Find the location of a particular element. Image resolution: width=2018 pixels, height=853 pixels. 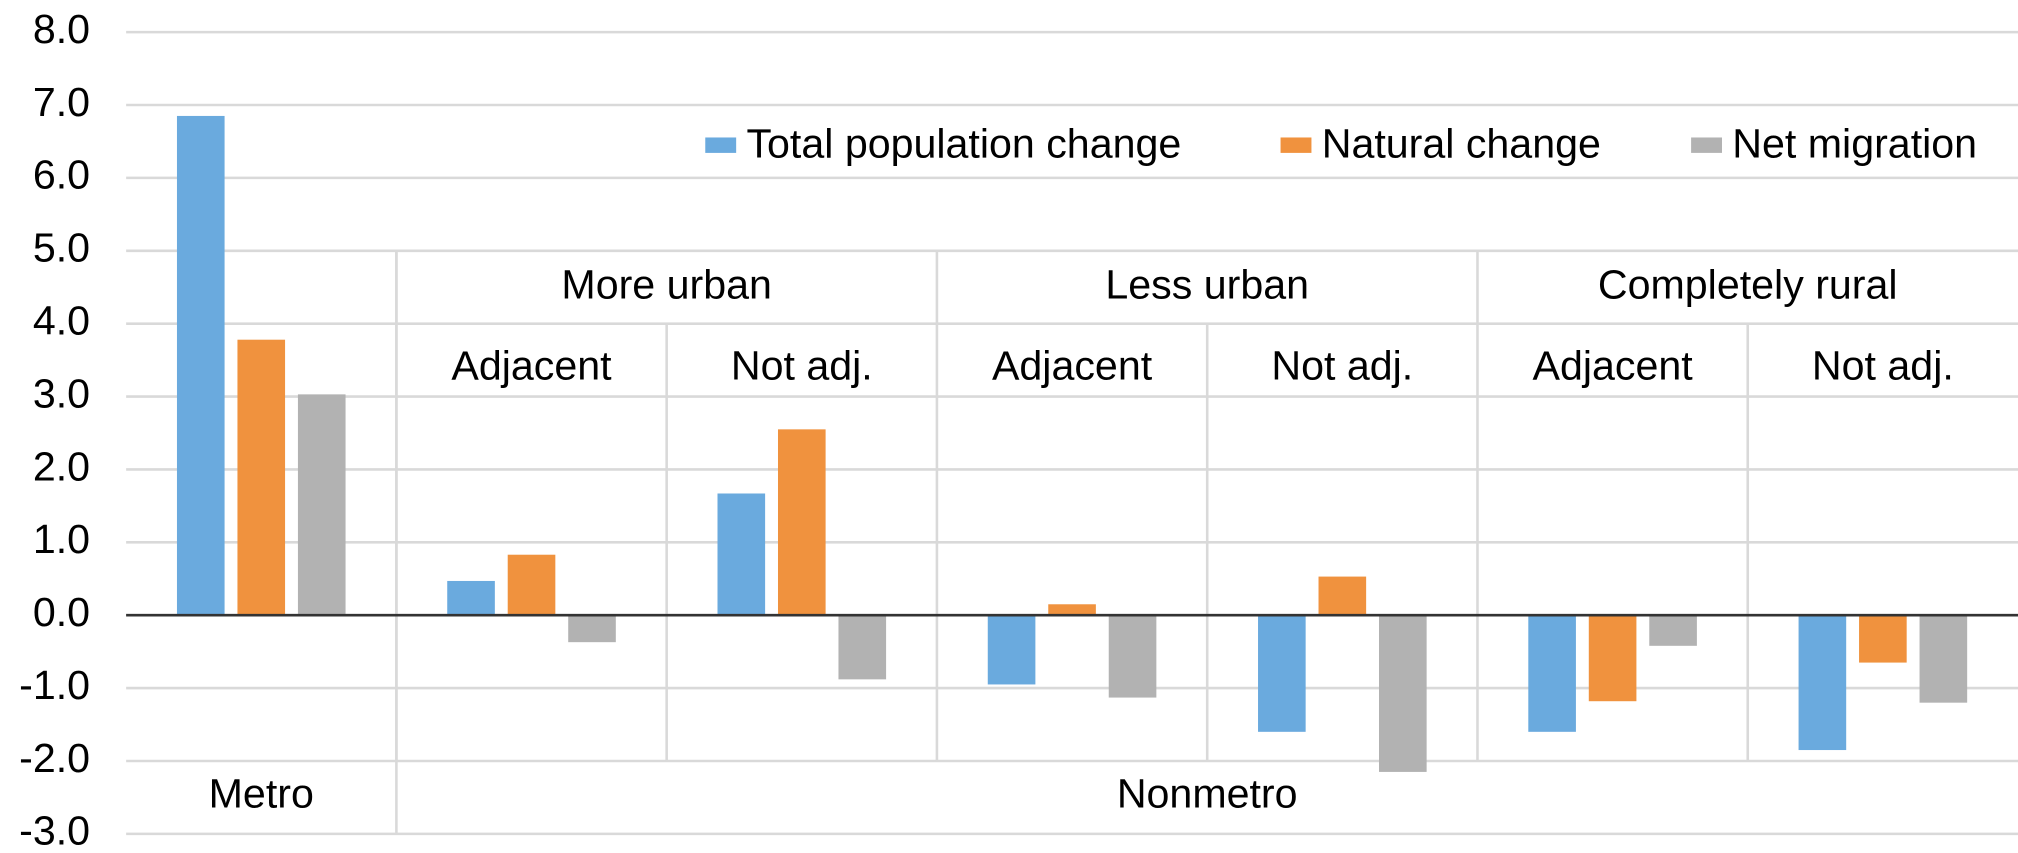

legend-label: Natural change is located at coordinates (1461, 143).